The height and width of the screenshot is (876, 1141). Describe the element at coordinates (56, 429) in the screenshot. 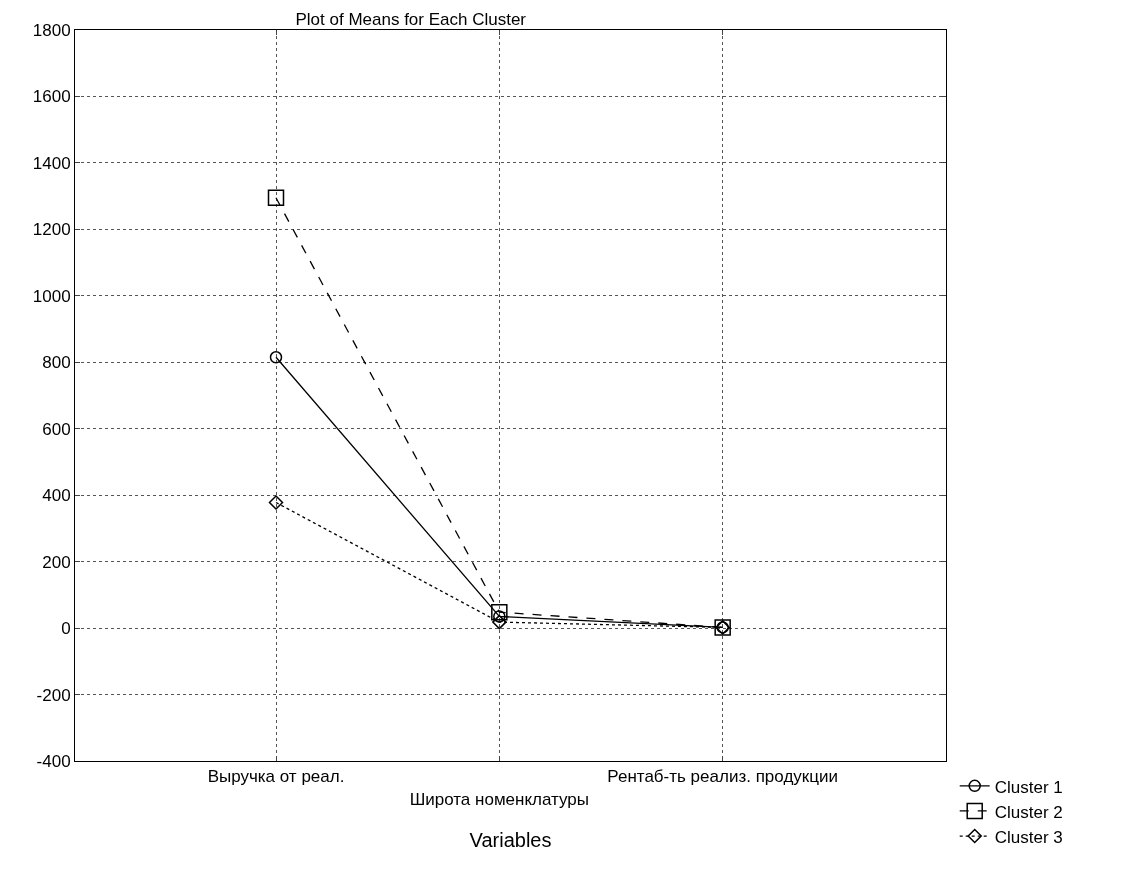

I see `y-tick-label: 600` at that location.